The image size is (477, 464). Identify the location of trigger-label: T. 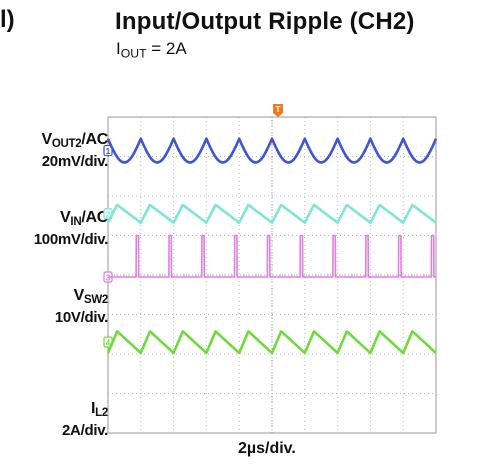
(278, 109).